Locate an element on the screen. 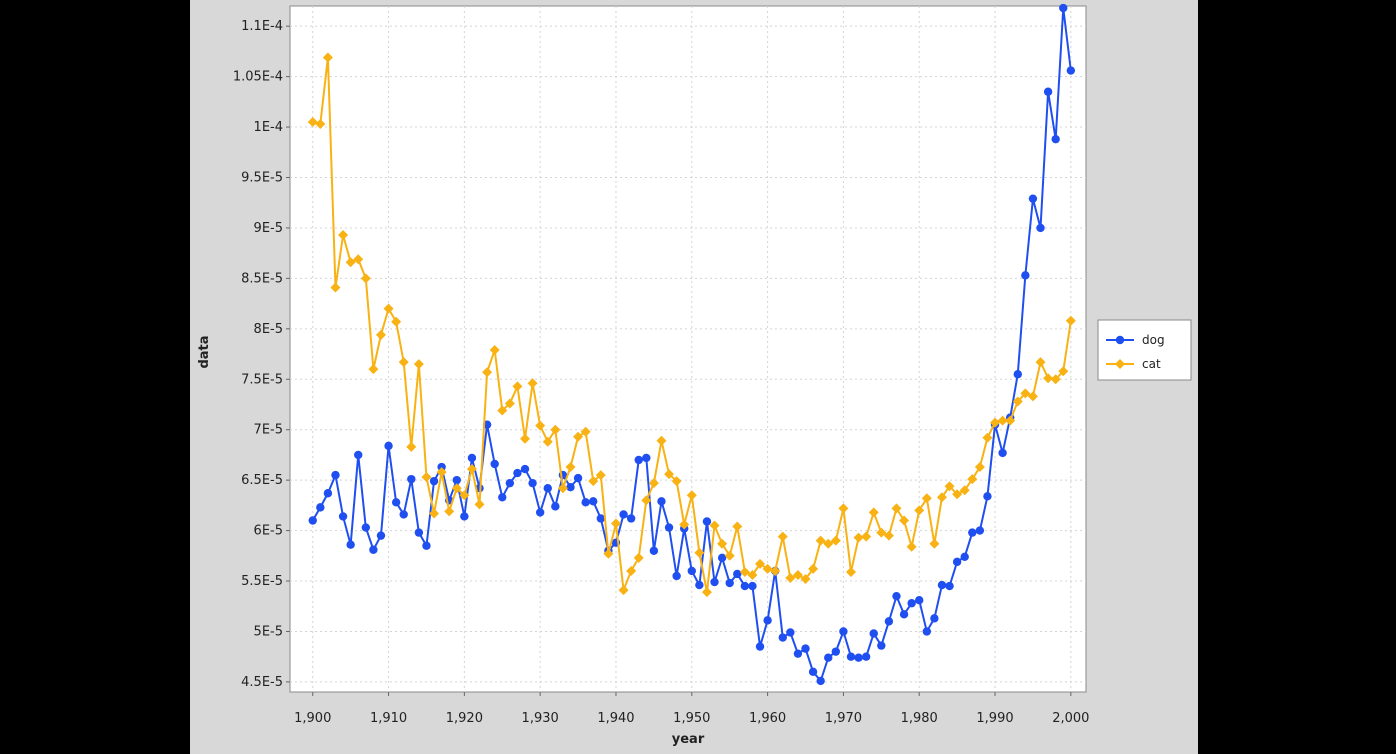 This screenshot has height=754, width=1396. y-axis-title: data is located at coordinates (204, 351).